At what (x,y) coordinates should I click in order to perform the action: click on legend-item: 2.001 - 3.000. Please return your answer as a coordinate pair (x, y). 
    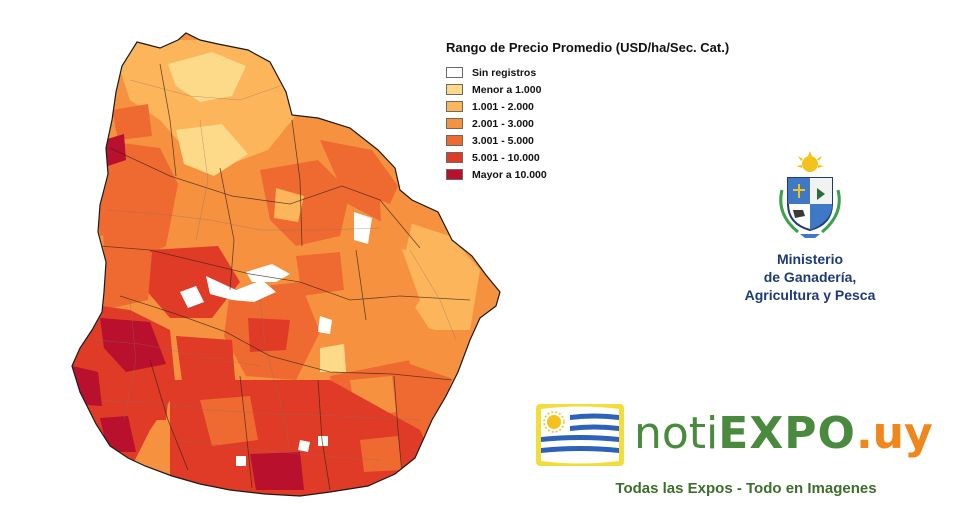
    Looking at the image, I should click on (587, 123).